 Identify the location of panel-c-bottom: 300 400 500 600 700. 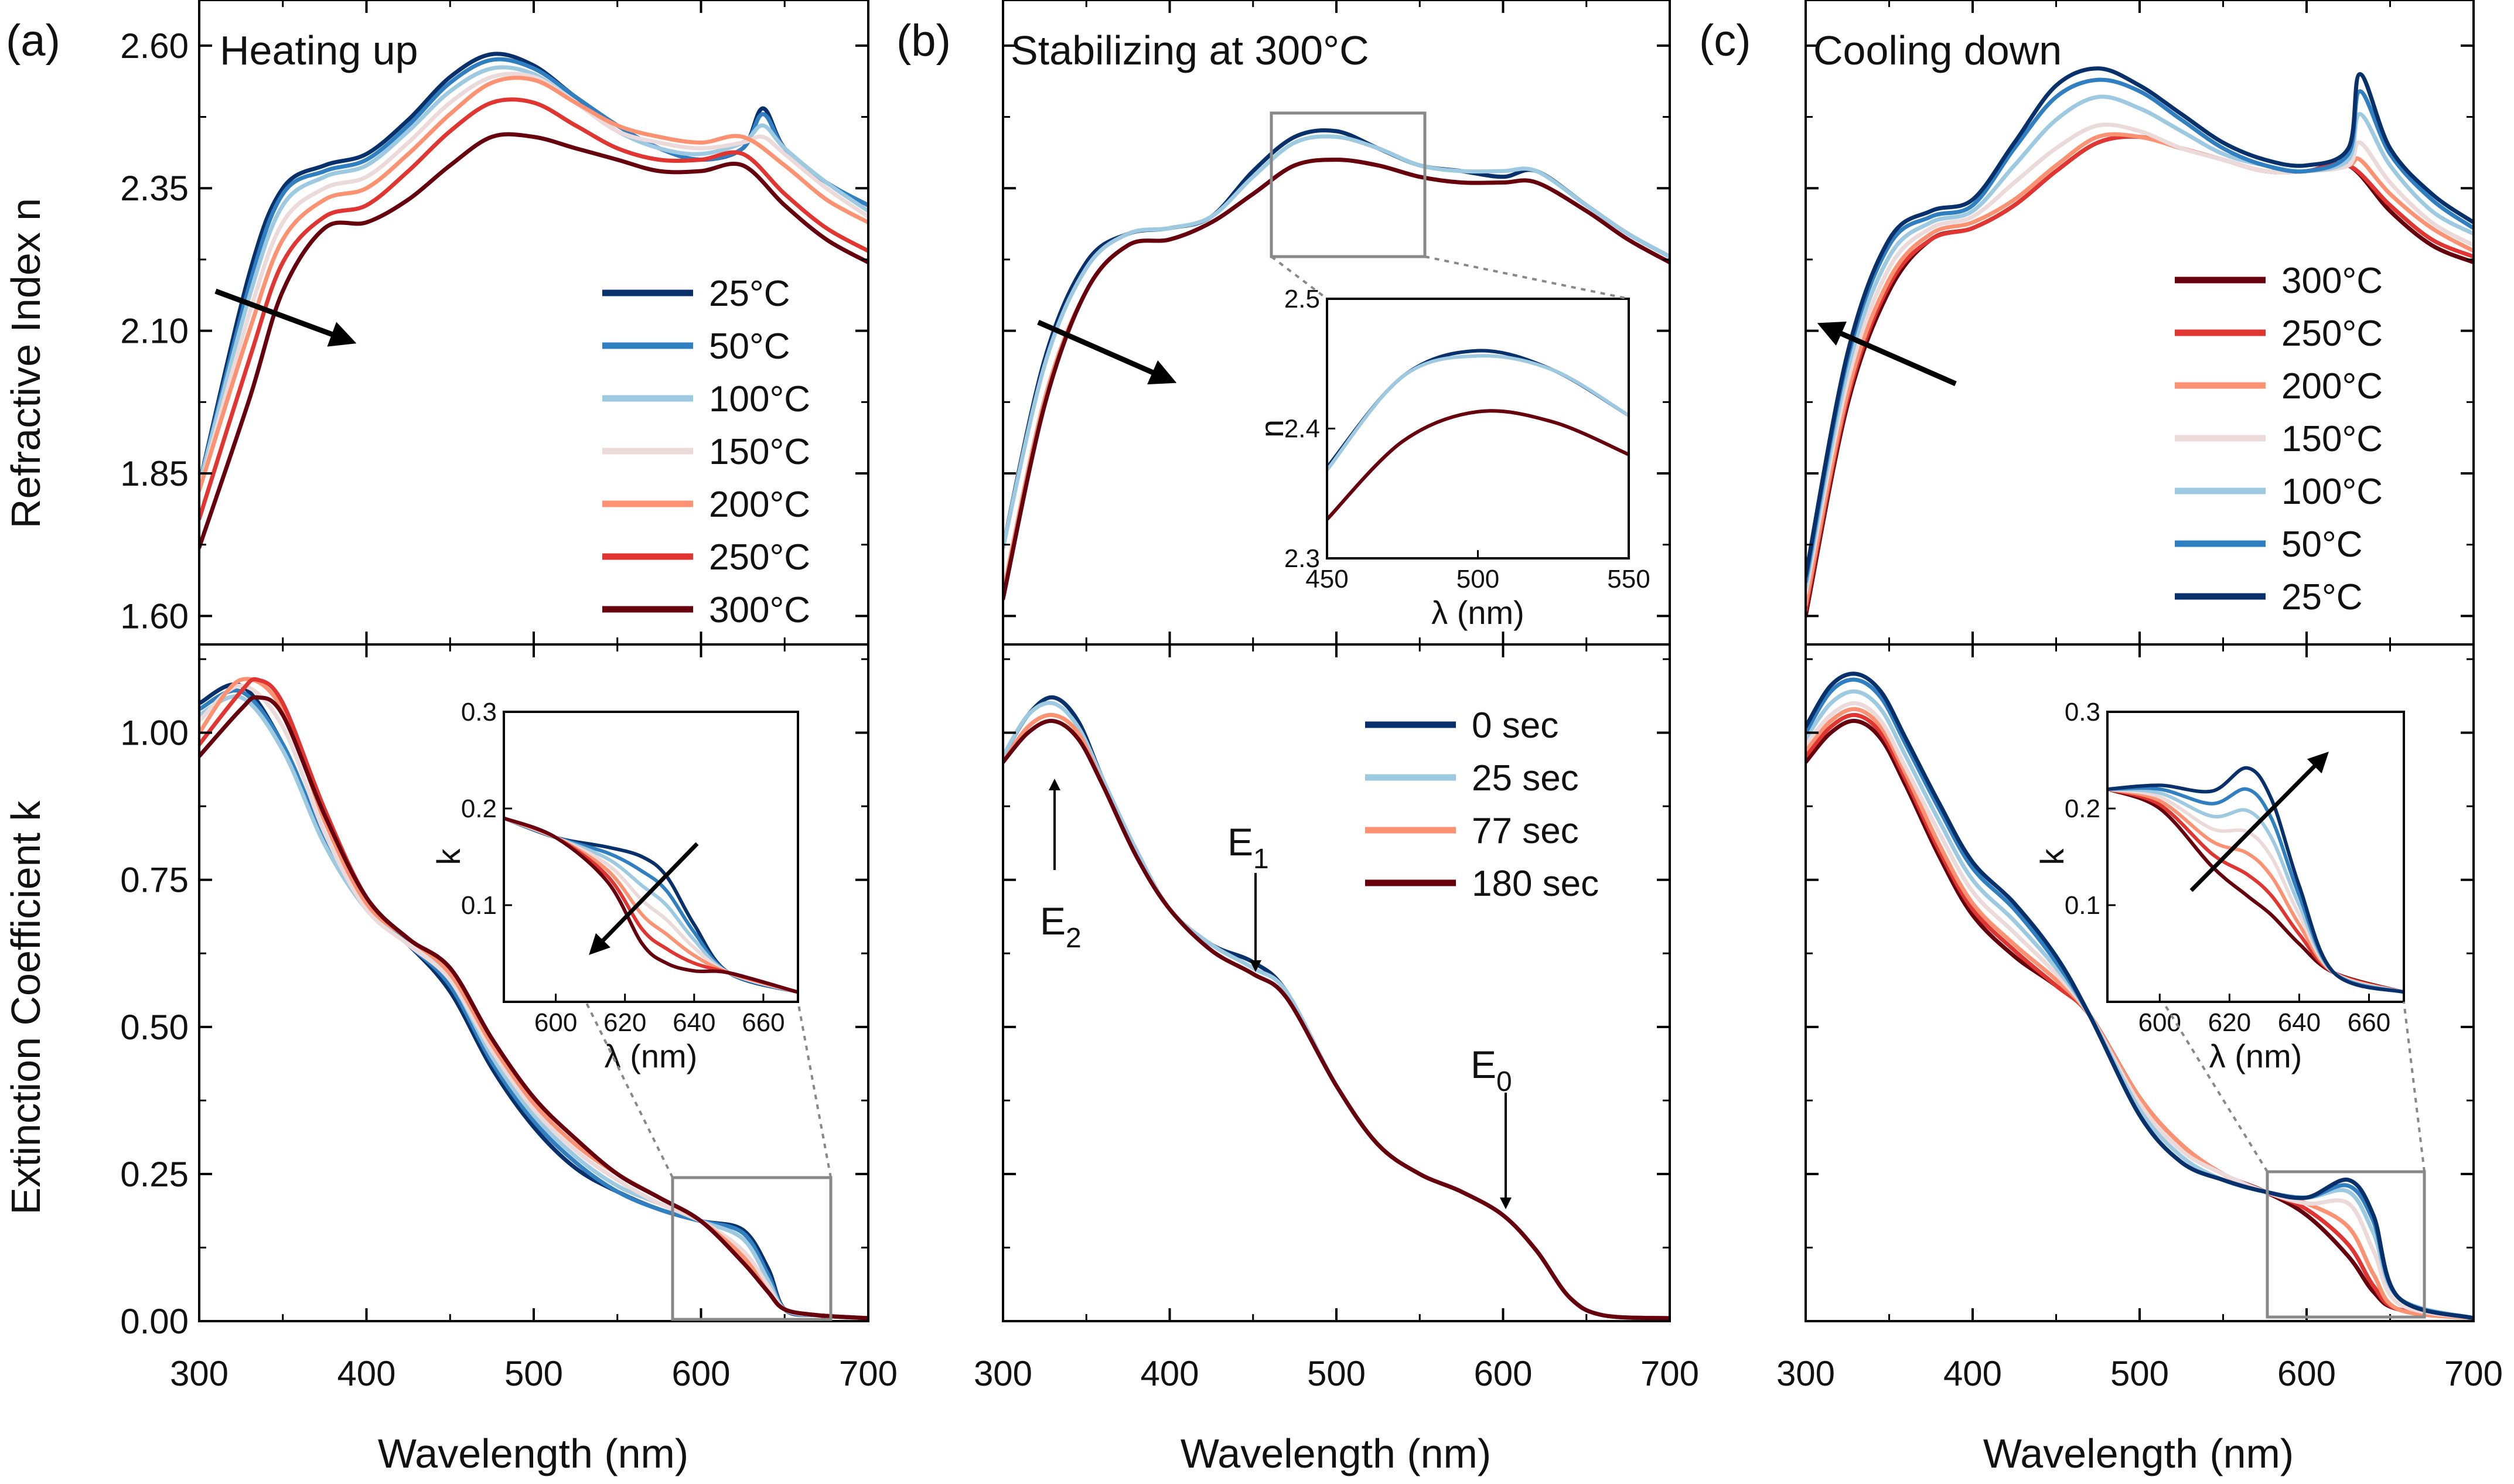
(2139, 1018).